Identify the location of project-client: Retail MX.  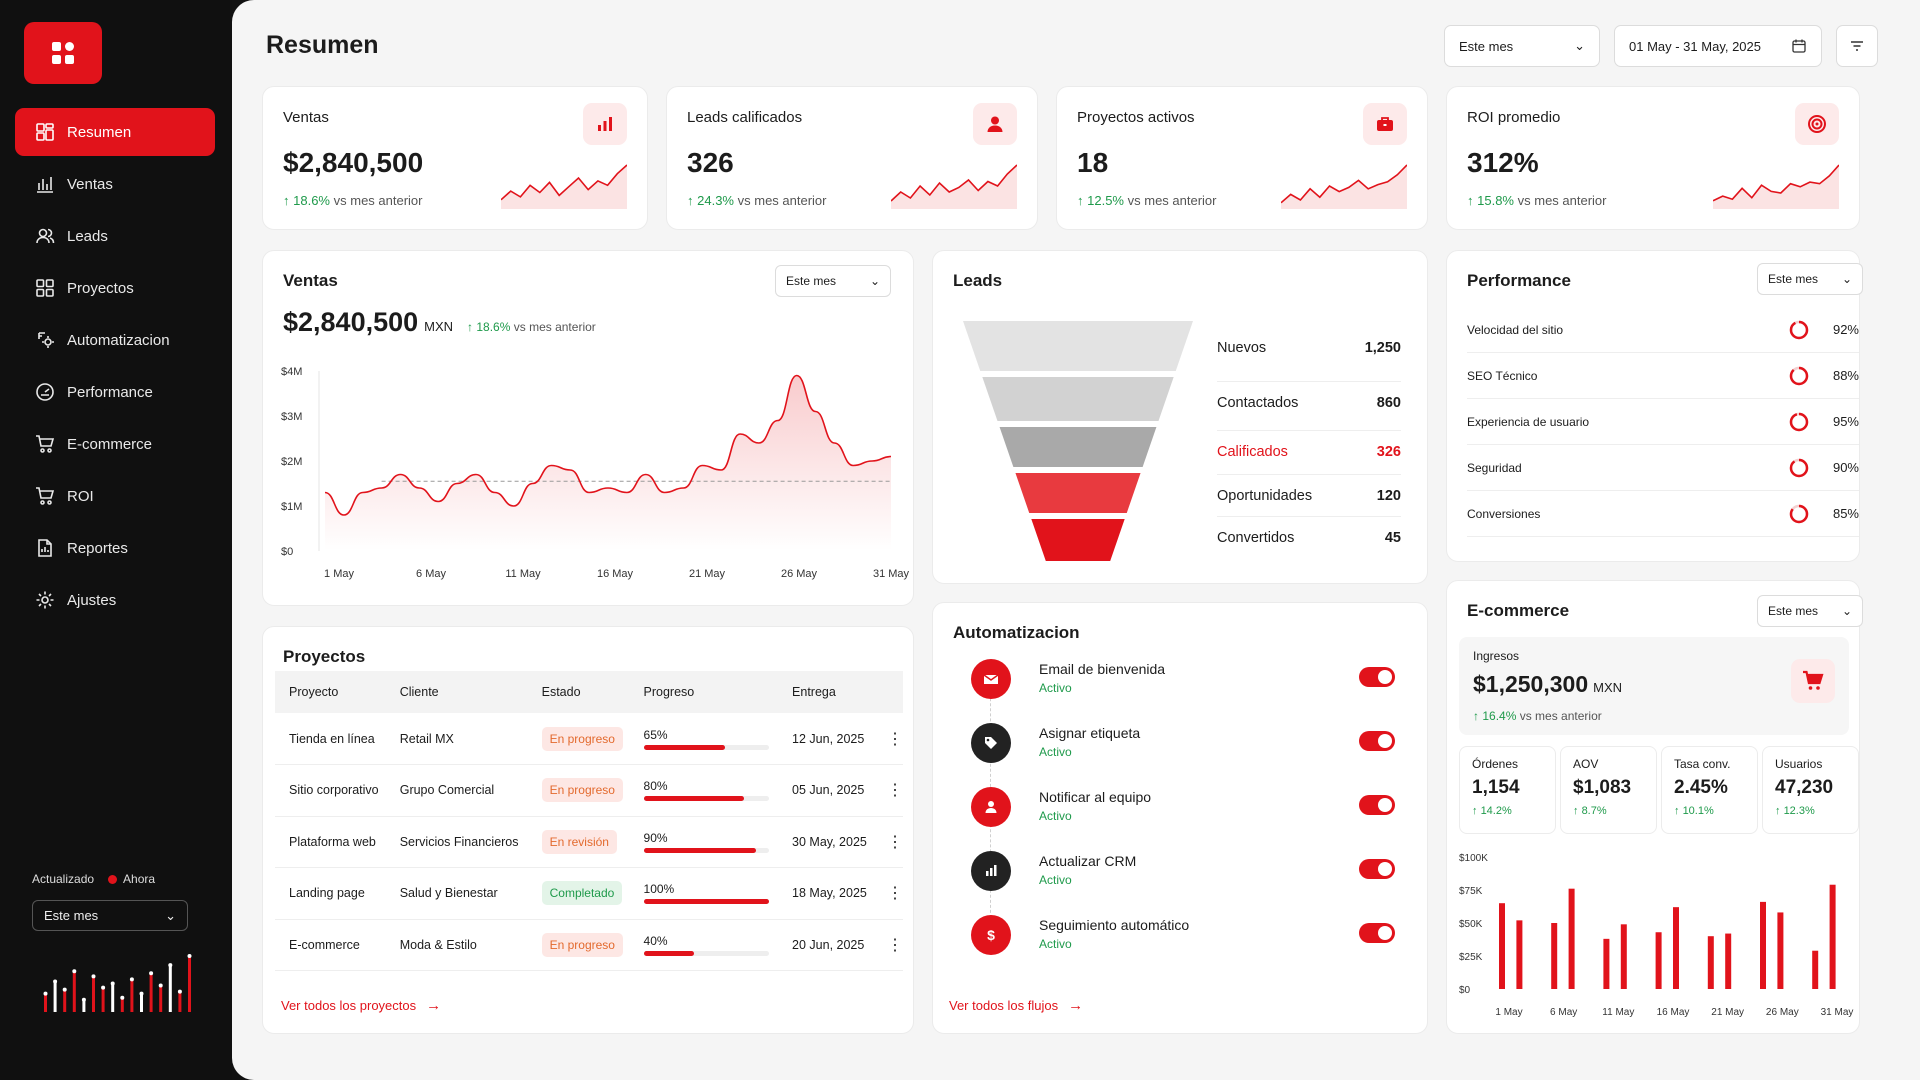
(456, 739).